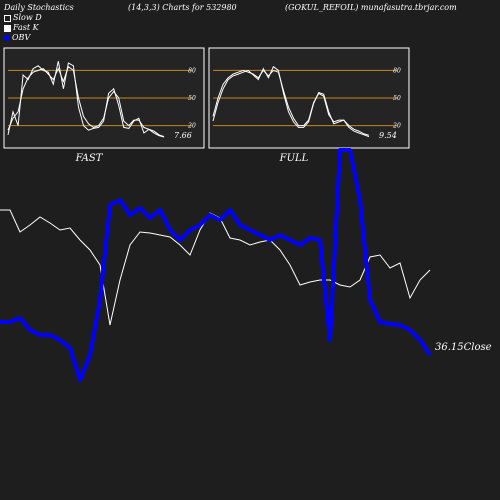 Image resolution: width=500 pixels, height=500 pixels. Describe the element at coordinates (192, 70) in the screenshot. I see `fast-tick-80: 80` at that location.